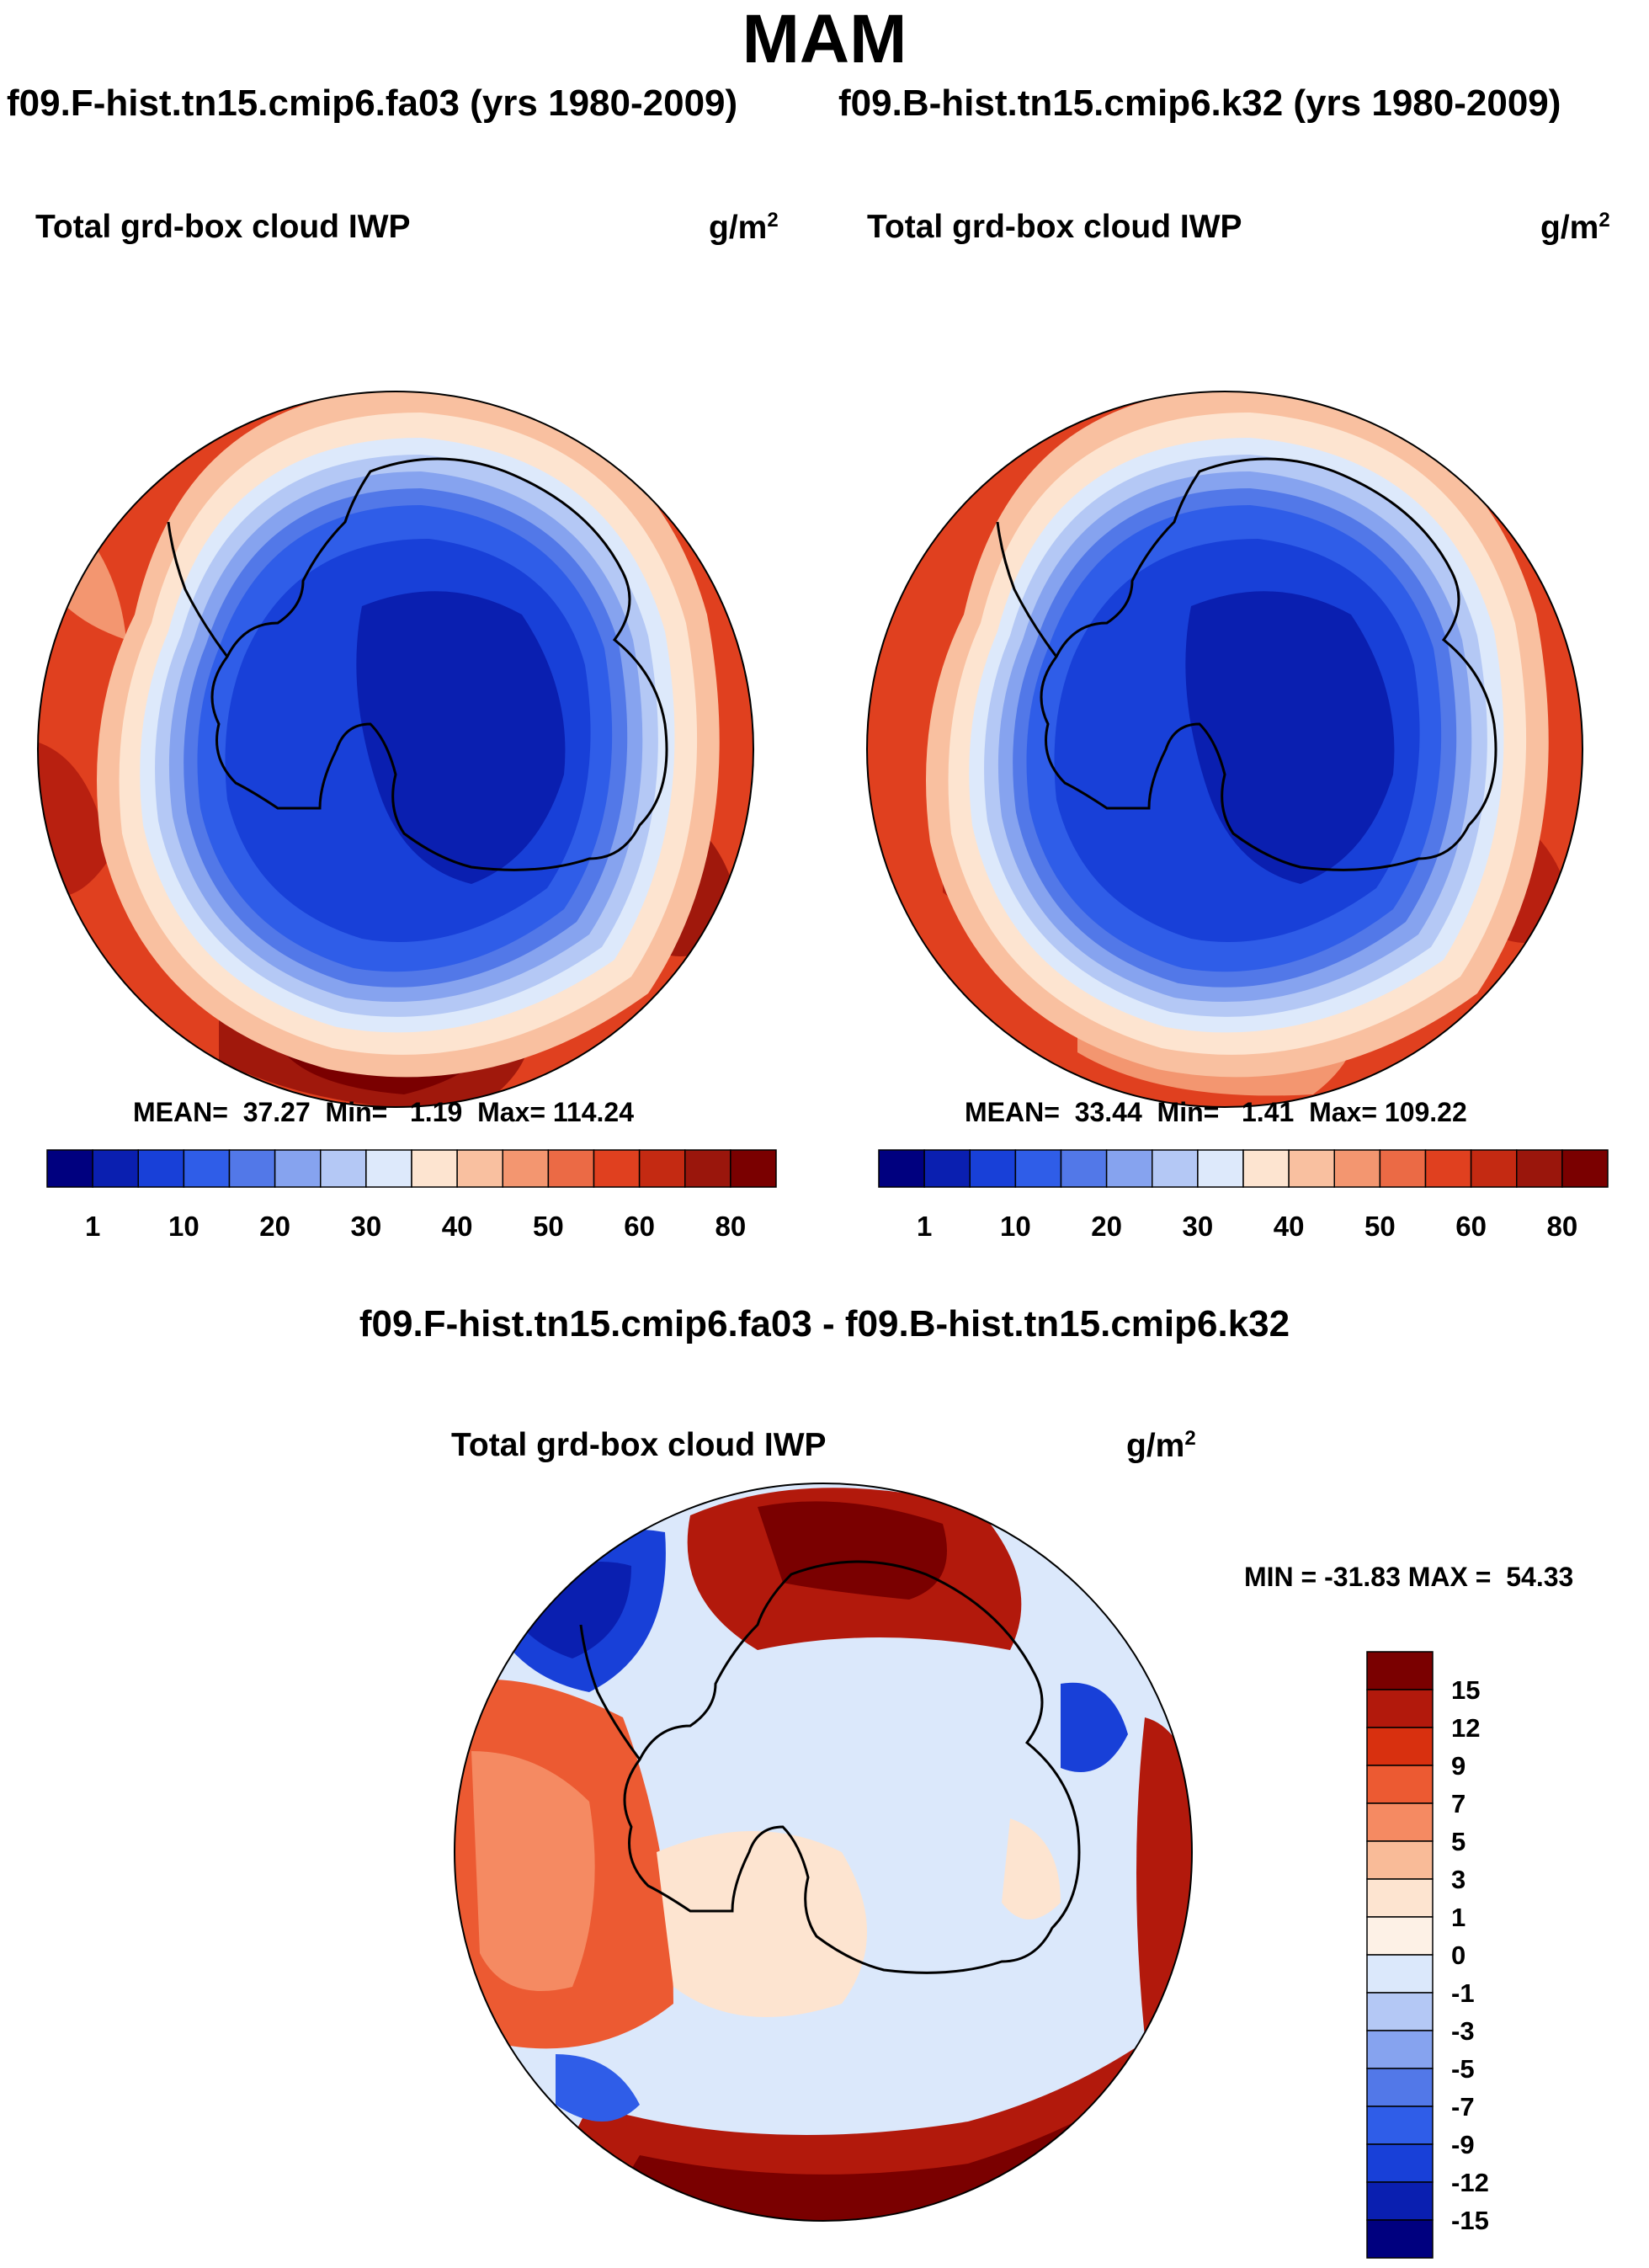 This screenshot has height=2268, width=1649. I want to click on left-variable-label: Total grd-box cloud IWP, so click(223, 227).